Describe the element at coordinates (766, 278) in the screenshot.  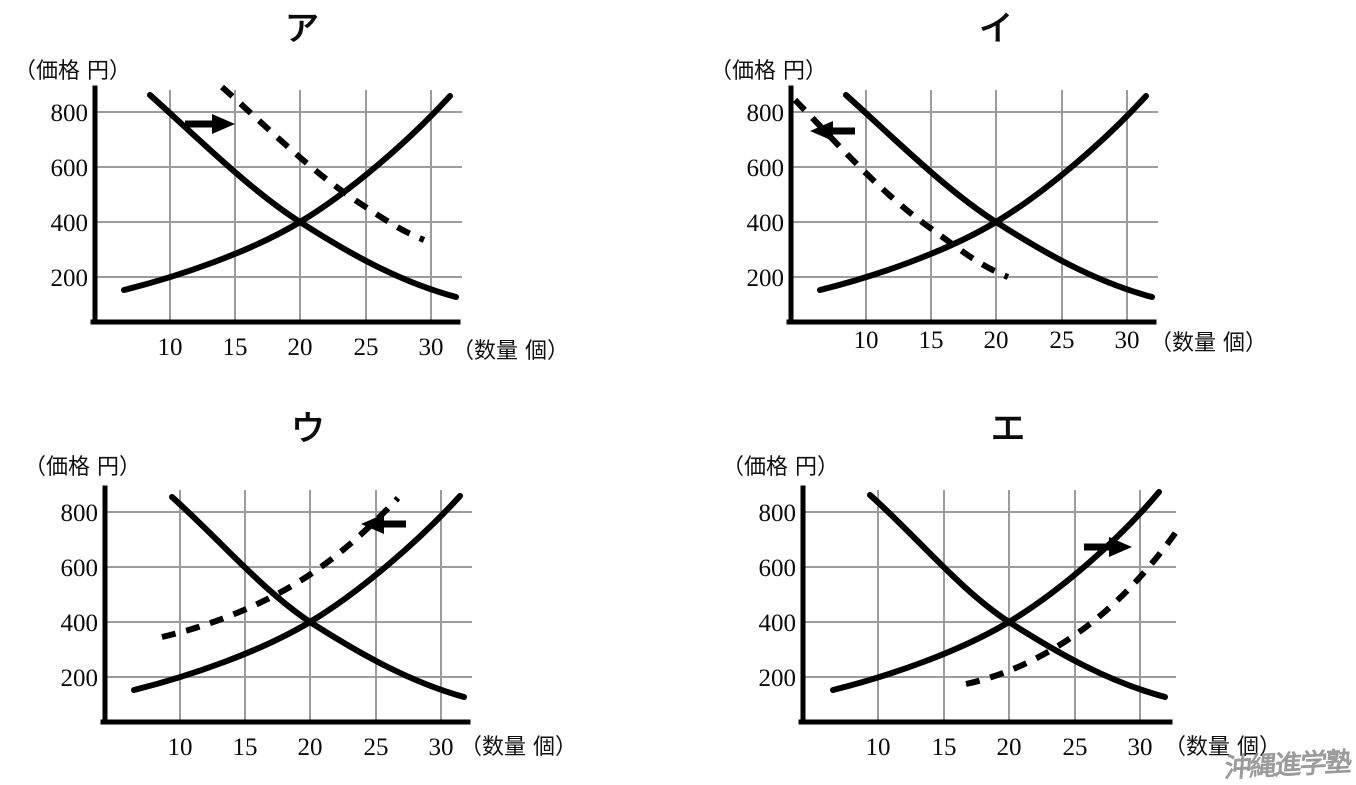
I see `y-tick-200-b: 200` at that location.